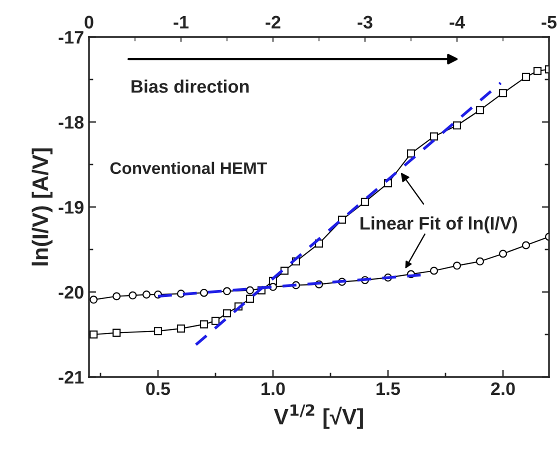 Image resolution: width=559 pixels, height=462 pixels. What do you see at coordinates (388, 389) in the screenshot?
I see `x-tick-label: 1.5` at bounding box center [388, 389].